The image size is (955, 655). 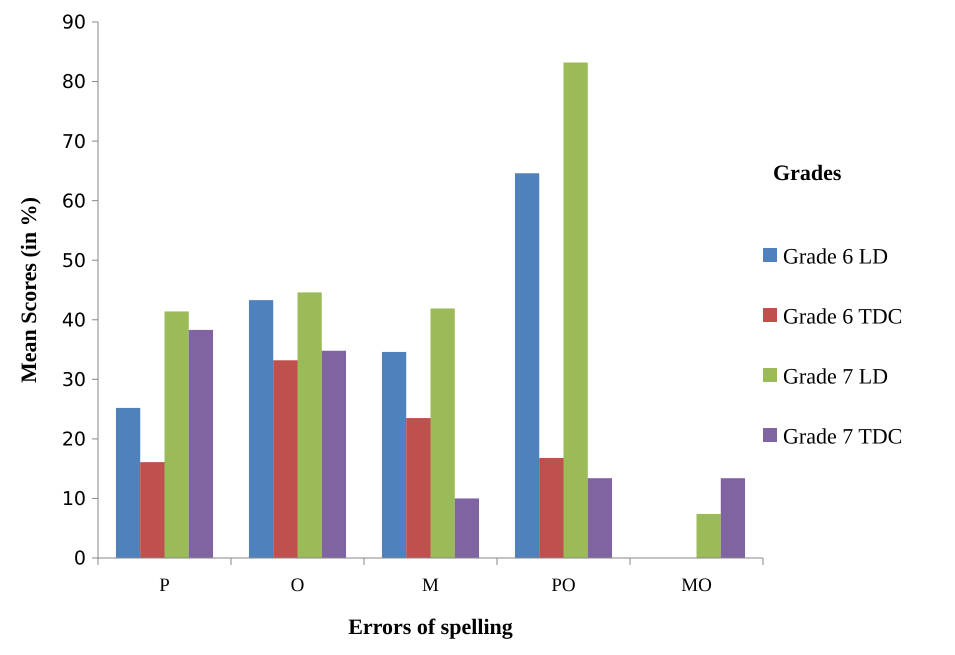 I want to click on y-tick-label: 40, so click(x=74, y=320).